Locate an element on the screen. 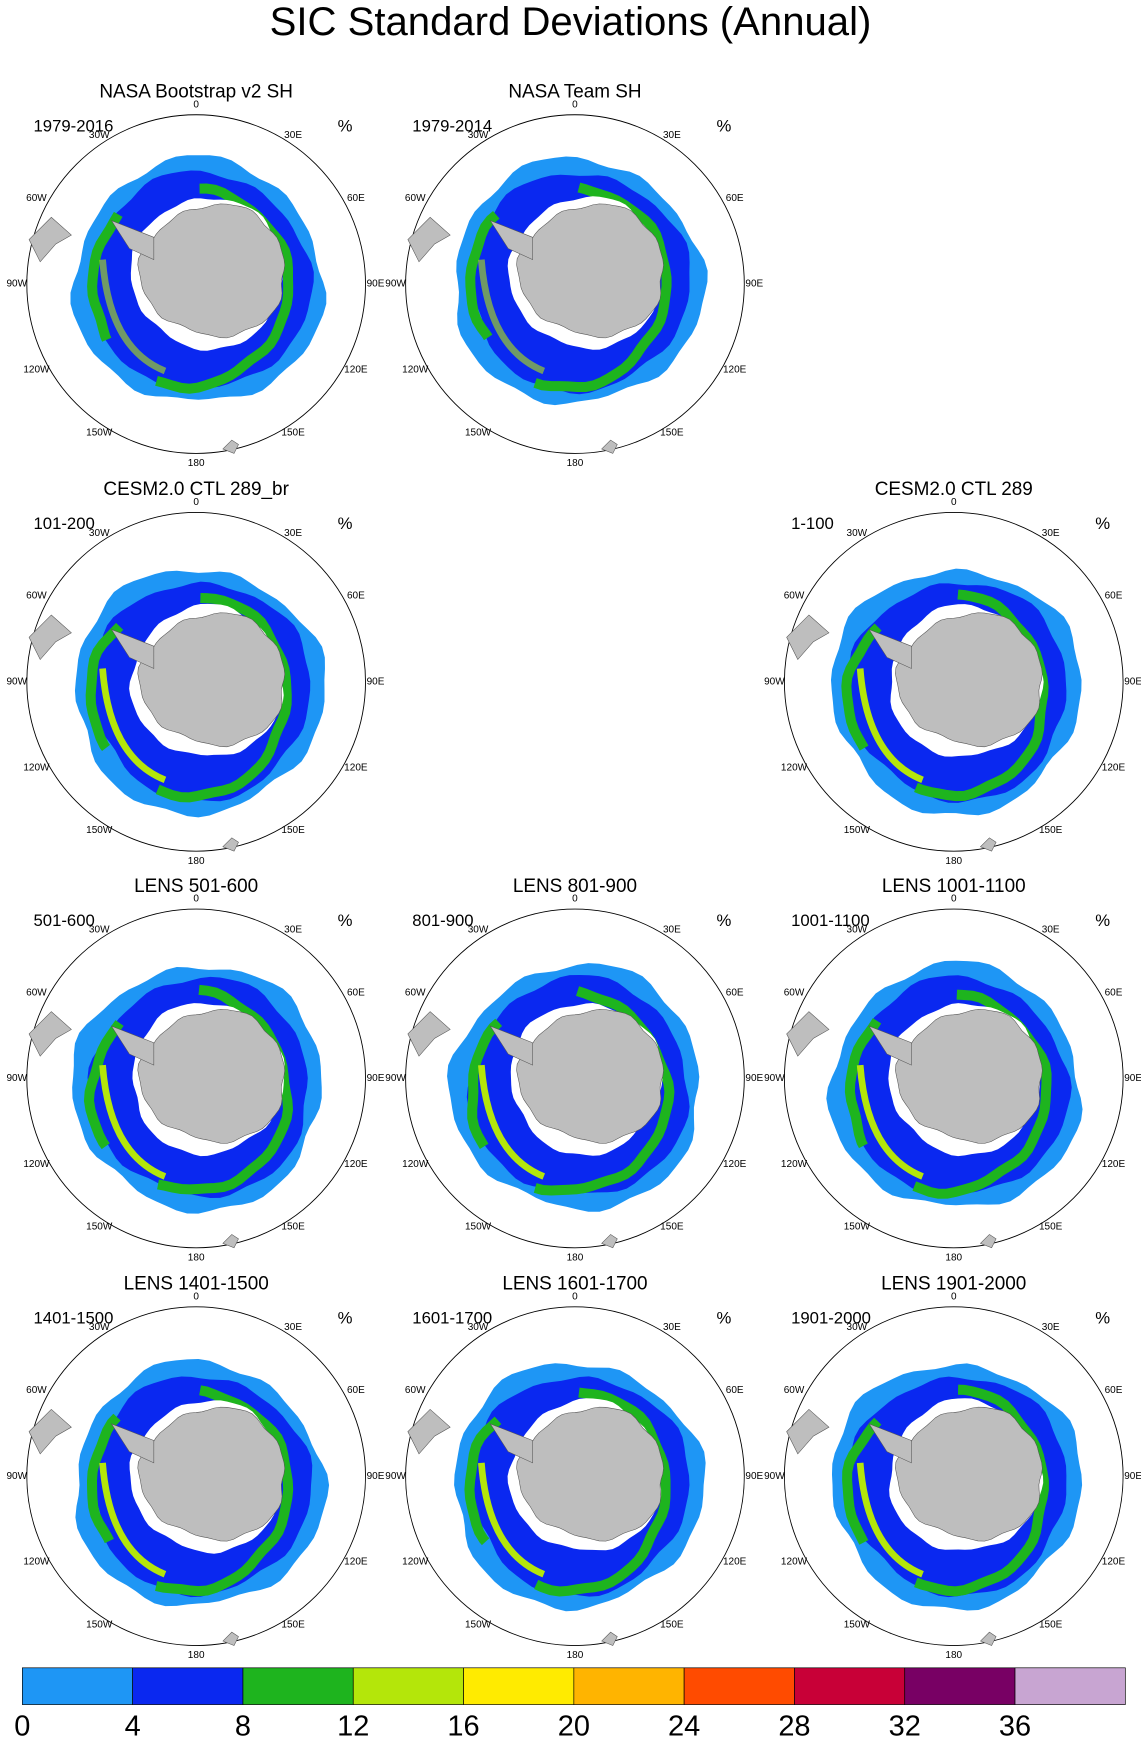  panel-period: 501-600 is located at coordinates (64, 920).